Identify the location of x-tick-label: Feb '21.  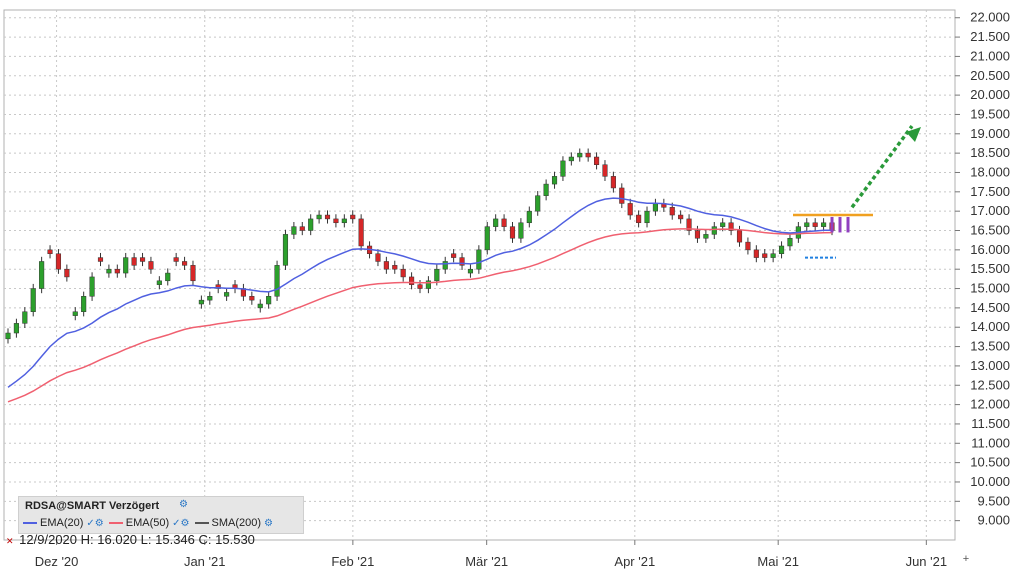
(352, 561).